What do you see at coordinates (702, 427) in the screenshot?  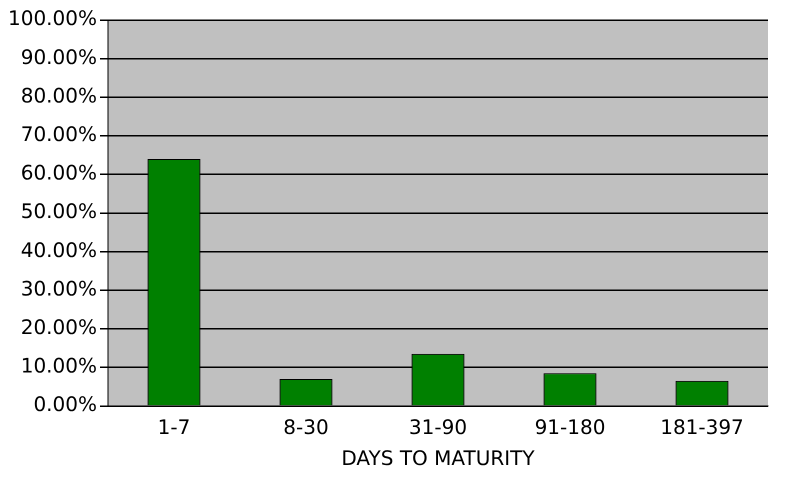 I see `x-tick-label: 181-397` at bounding box center [702, 427].